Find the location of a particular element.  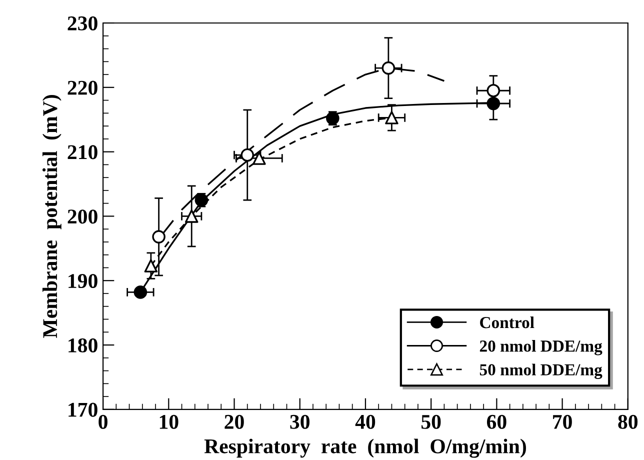

y-tick-label: 180 is located at coordinates (83, 345).